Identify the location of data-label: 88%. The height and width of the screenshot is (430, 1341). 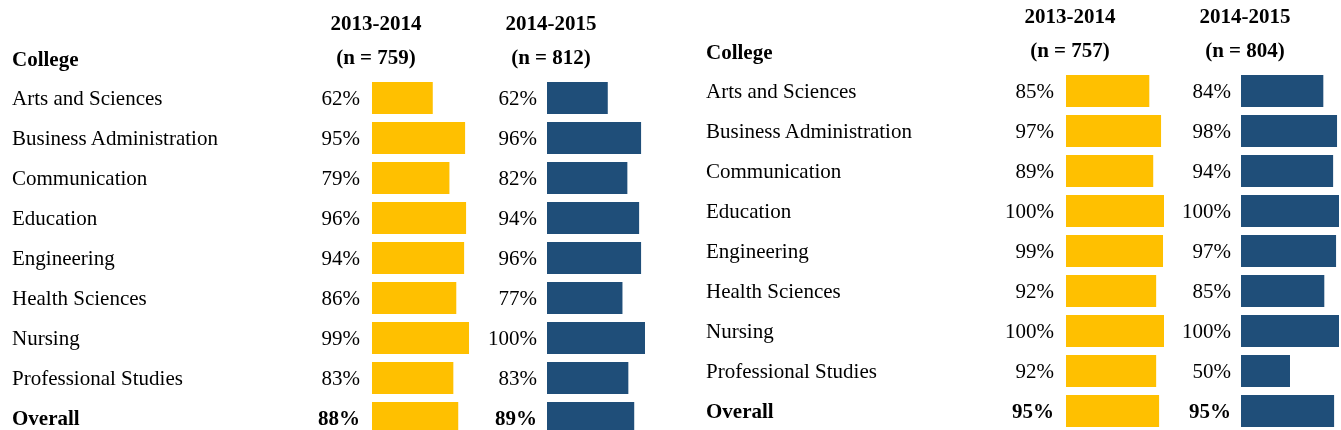
(339, 418).